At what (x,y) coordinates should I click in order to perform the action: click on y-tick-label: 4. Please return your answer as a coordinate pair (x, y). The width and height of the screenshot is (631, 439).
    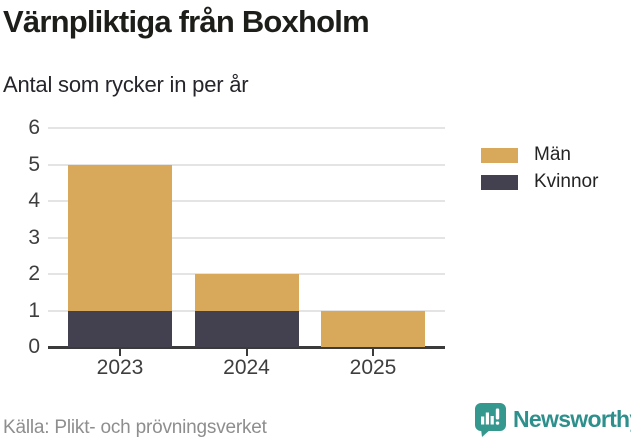
    Looking at the image, I should click on (34, 200).